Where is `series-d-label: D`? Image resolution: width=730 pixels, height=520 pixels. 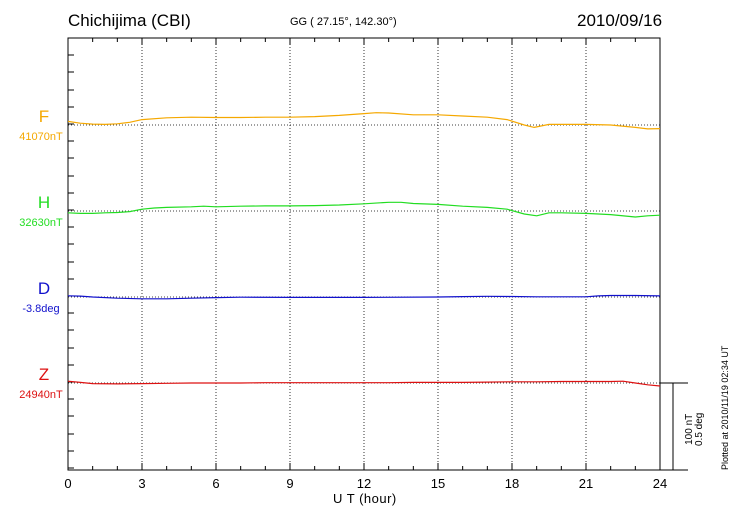 series-d-label: D is located at coordinates (44, 288).